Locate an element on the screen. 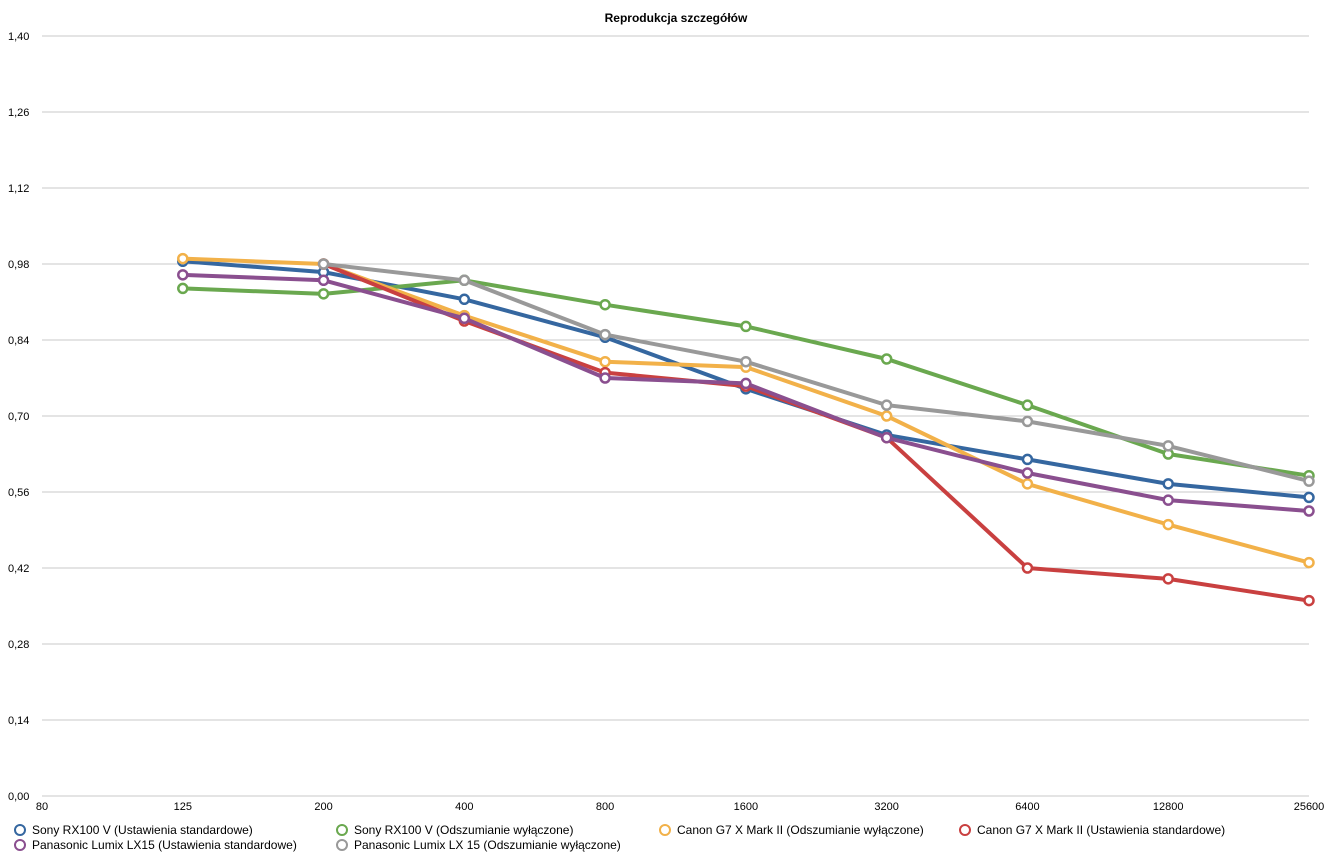 This screenshot has width=1341, height=863. legend-label: Sony RX100 V (Ustawienia standardowe) is located at coordinates (142, 830).